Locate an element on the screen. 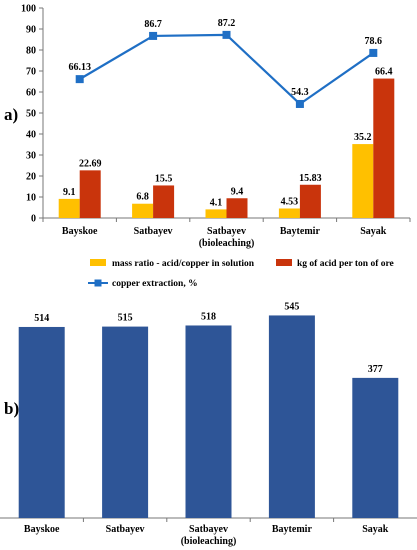  panel-a-y-tick-label: 50 is located at coordinates (31, 114).